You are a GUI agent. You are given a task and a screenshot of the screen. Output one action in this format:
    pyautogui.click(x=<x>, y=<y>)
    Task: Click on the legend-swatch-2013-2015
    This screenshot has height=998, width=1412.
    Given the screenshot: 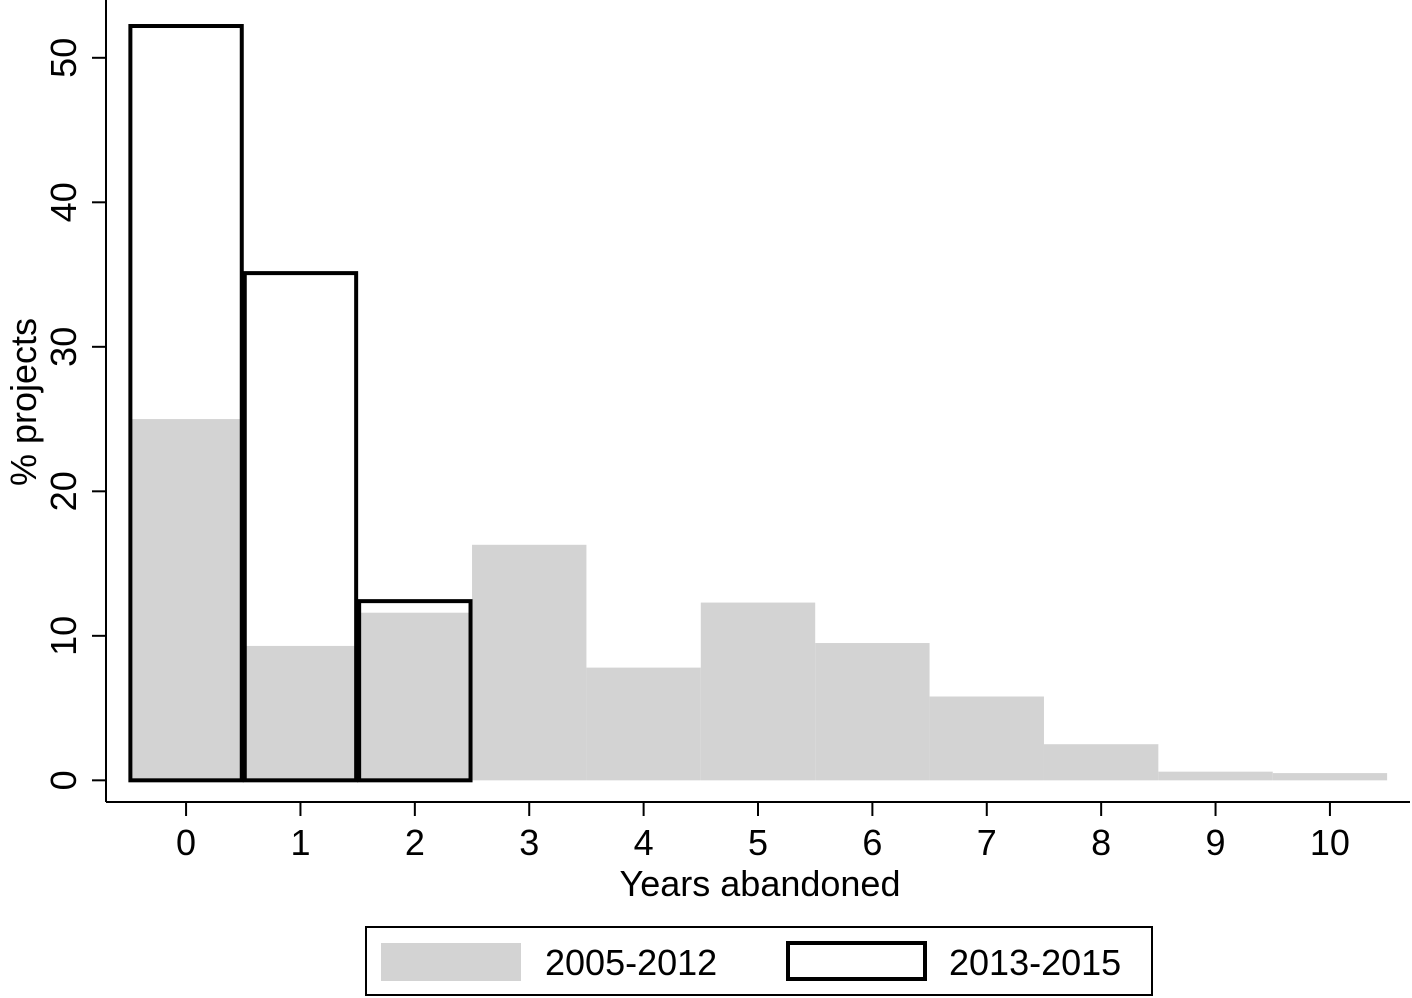 What is the action you would take?
    pyautogui.click(x=856, y=961)
    